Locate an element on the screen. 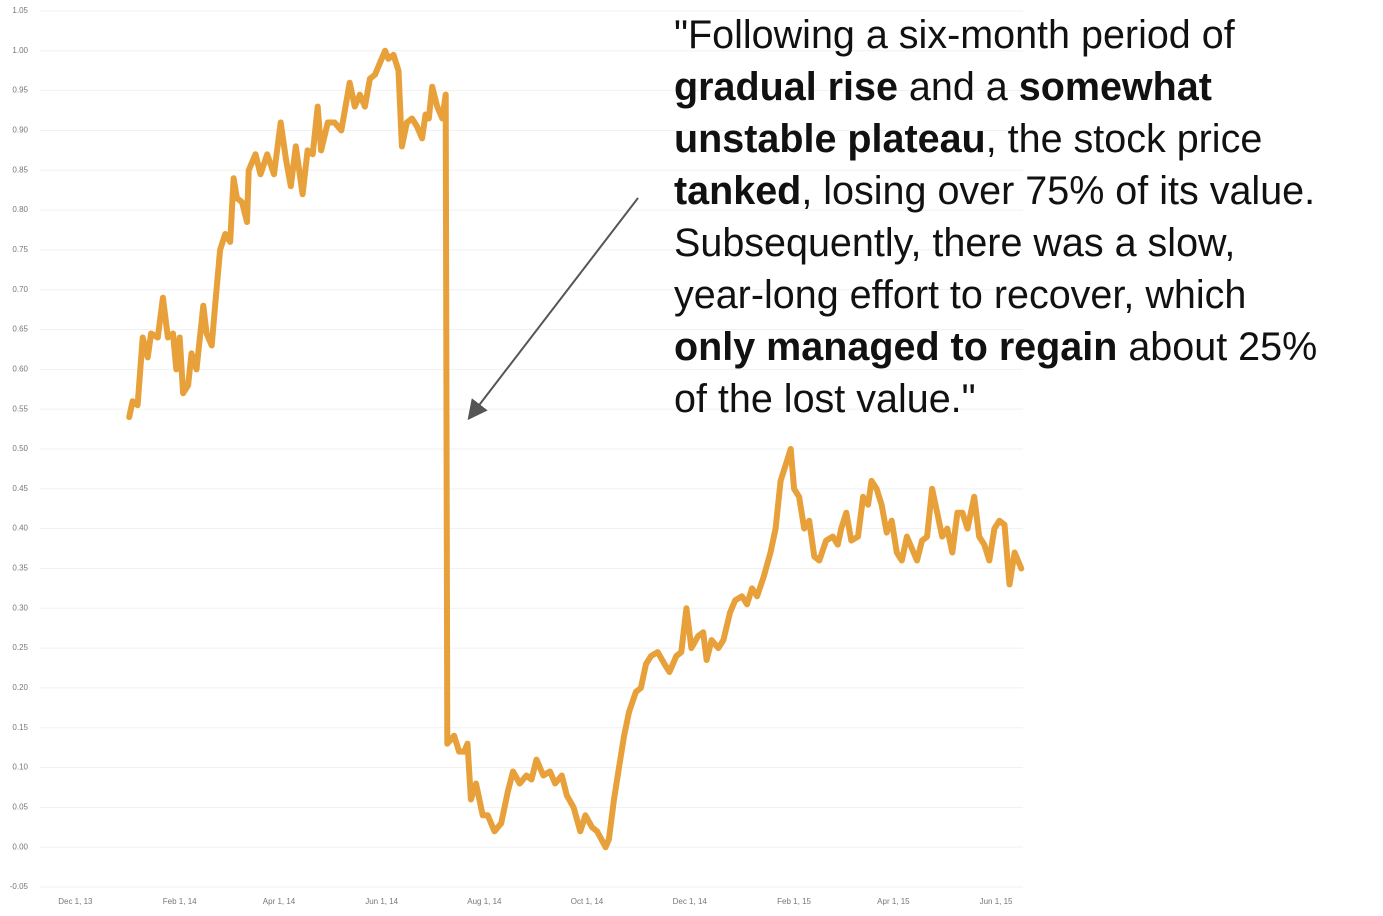 This screenshot has height=916, width=1383. bold-text: tanked is located at coordinates (738, 191).